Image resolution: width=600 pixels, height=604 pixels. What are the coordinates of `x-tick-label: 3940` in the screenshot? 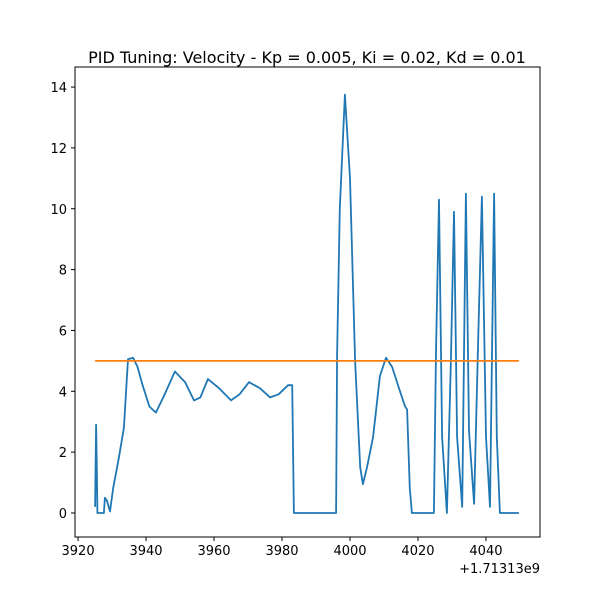 It's located at (145, 551).